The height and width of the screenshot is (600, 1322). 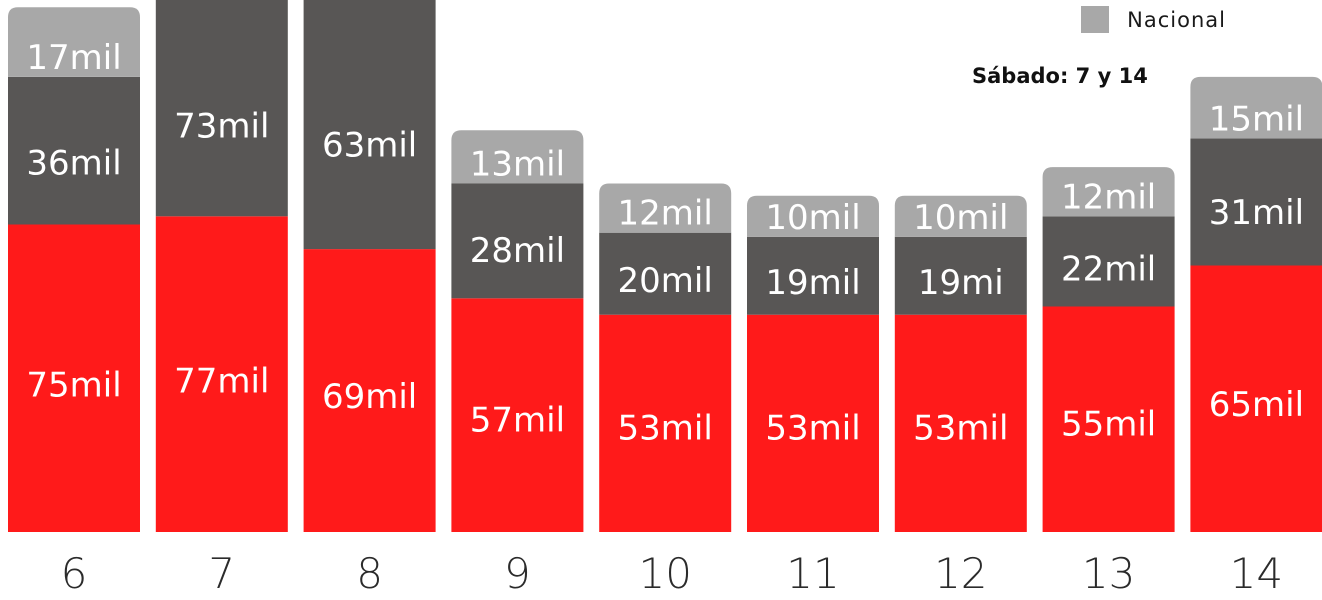 What do you see at coordinates (369, 145) in the screenshot?
I see `data-label-regional-8: 63mil` at bounding box center [369, 145].